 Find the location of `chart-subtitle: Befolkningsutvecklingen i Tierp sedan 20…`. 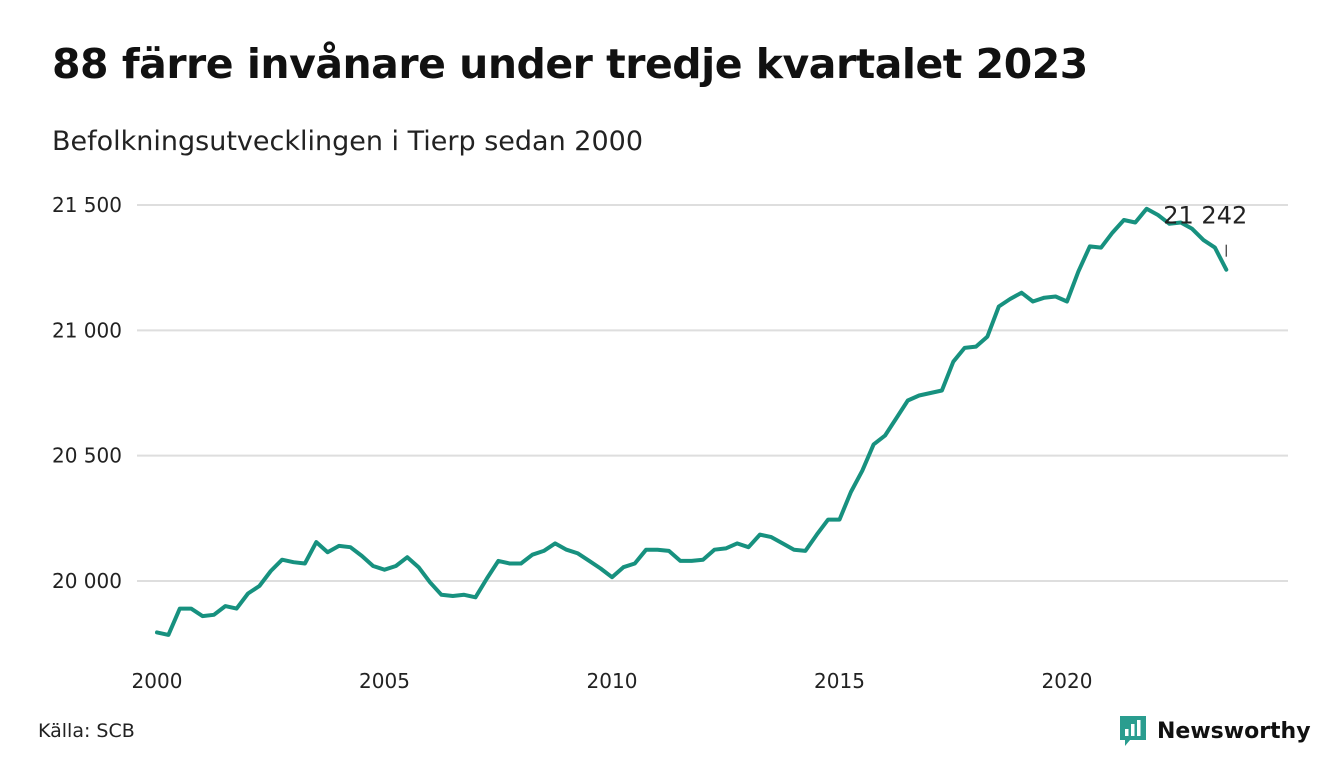

chart-subtitle: Befolkningsutvecklingen i Tierp sedan 20… is located at coordinates (348, 141).